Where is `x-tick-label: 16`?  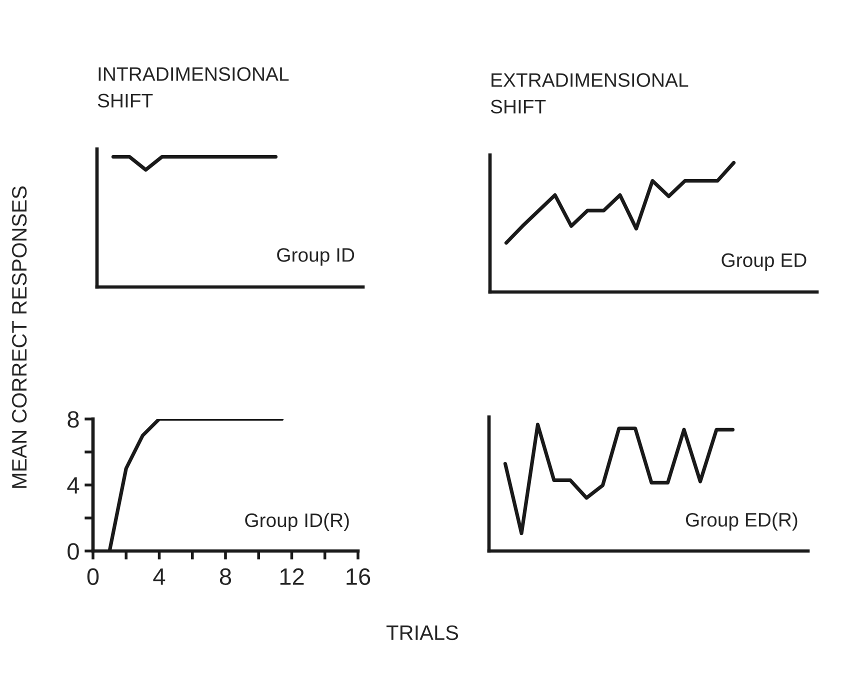 x-tick-label: 16 is located at coordinates (358, 577).